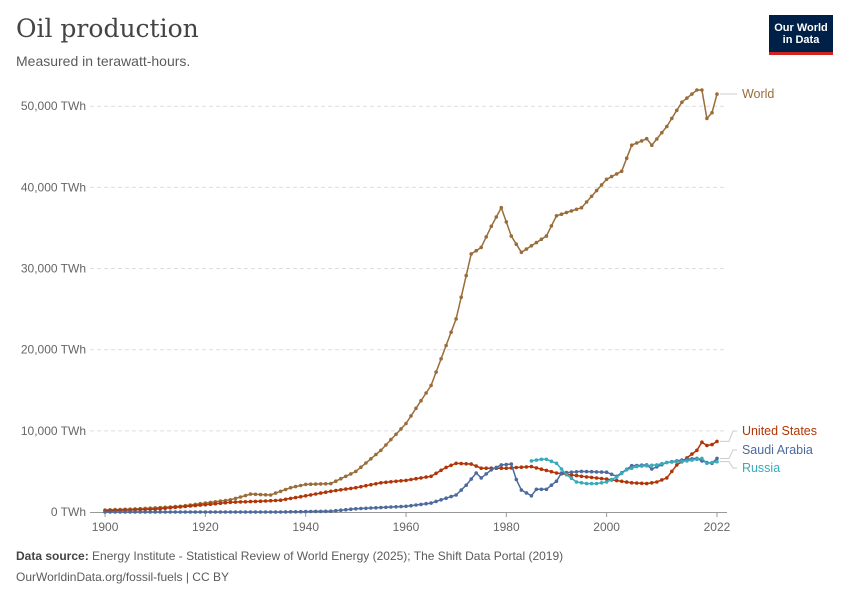 This screenshot has height=600, width=850. Describe the element at coordinates (122, 577) in the screenshot. I see `credit-link: OurWorldinData.org/fossil-fuels | CC BY` at that location.